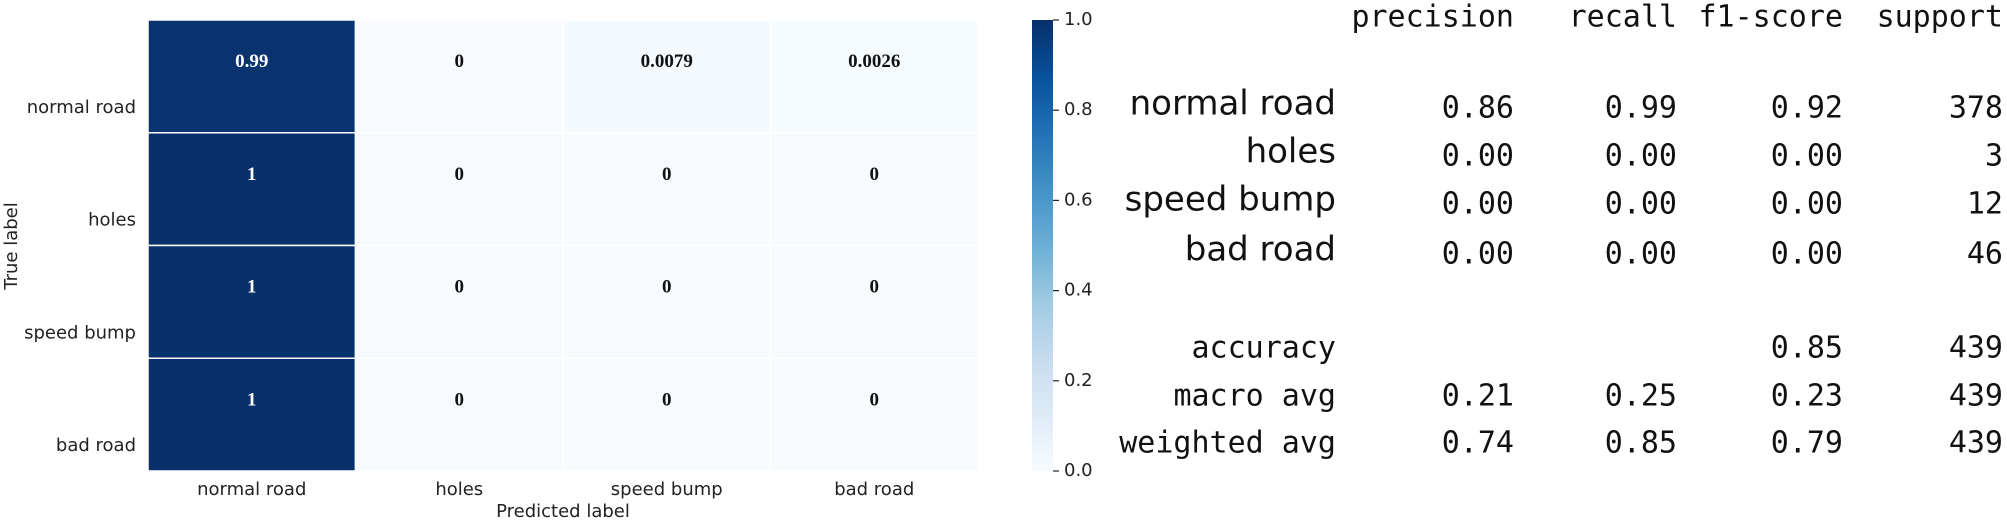 This screenshot has width=2007, height=520. I want to click on colorbar-tick-label: 0.4, so click(1078, 290).